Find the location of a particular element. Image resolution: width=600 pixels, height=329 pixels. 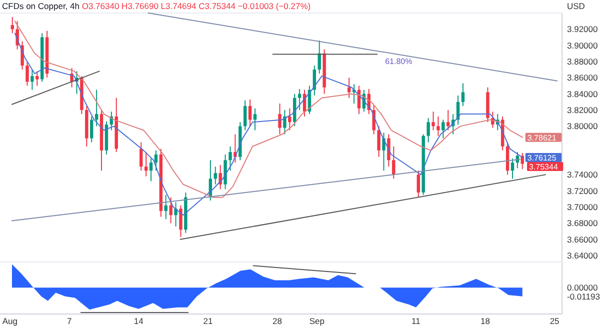

y-tick-label: 3.82000 is located at coordinates (582, 110).